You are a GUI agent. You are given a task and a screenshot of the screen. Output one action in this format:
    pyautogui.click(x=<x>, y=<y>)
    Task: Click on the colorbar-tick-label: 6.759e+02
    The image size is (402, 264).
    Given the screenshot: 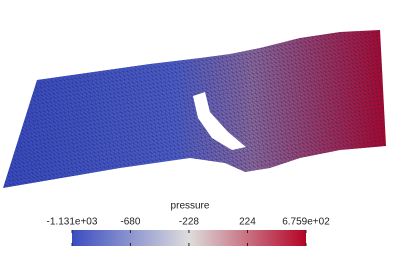 What is the action you would take?
    pyautogui.click(x=306, y=222)
    